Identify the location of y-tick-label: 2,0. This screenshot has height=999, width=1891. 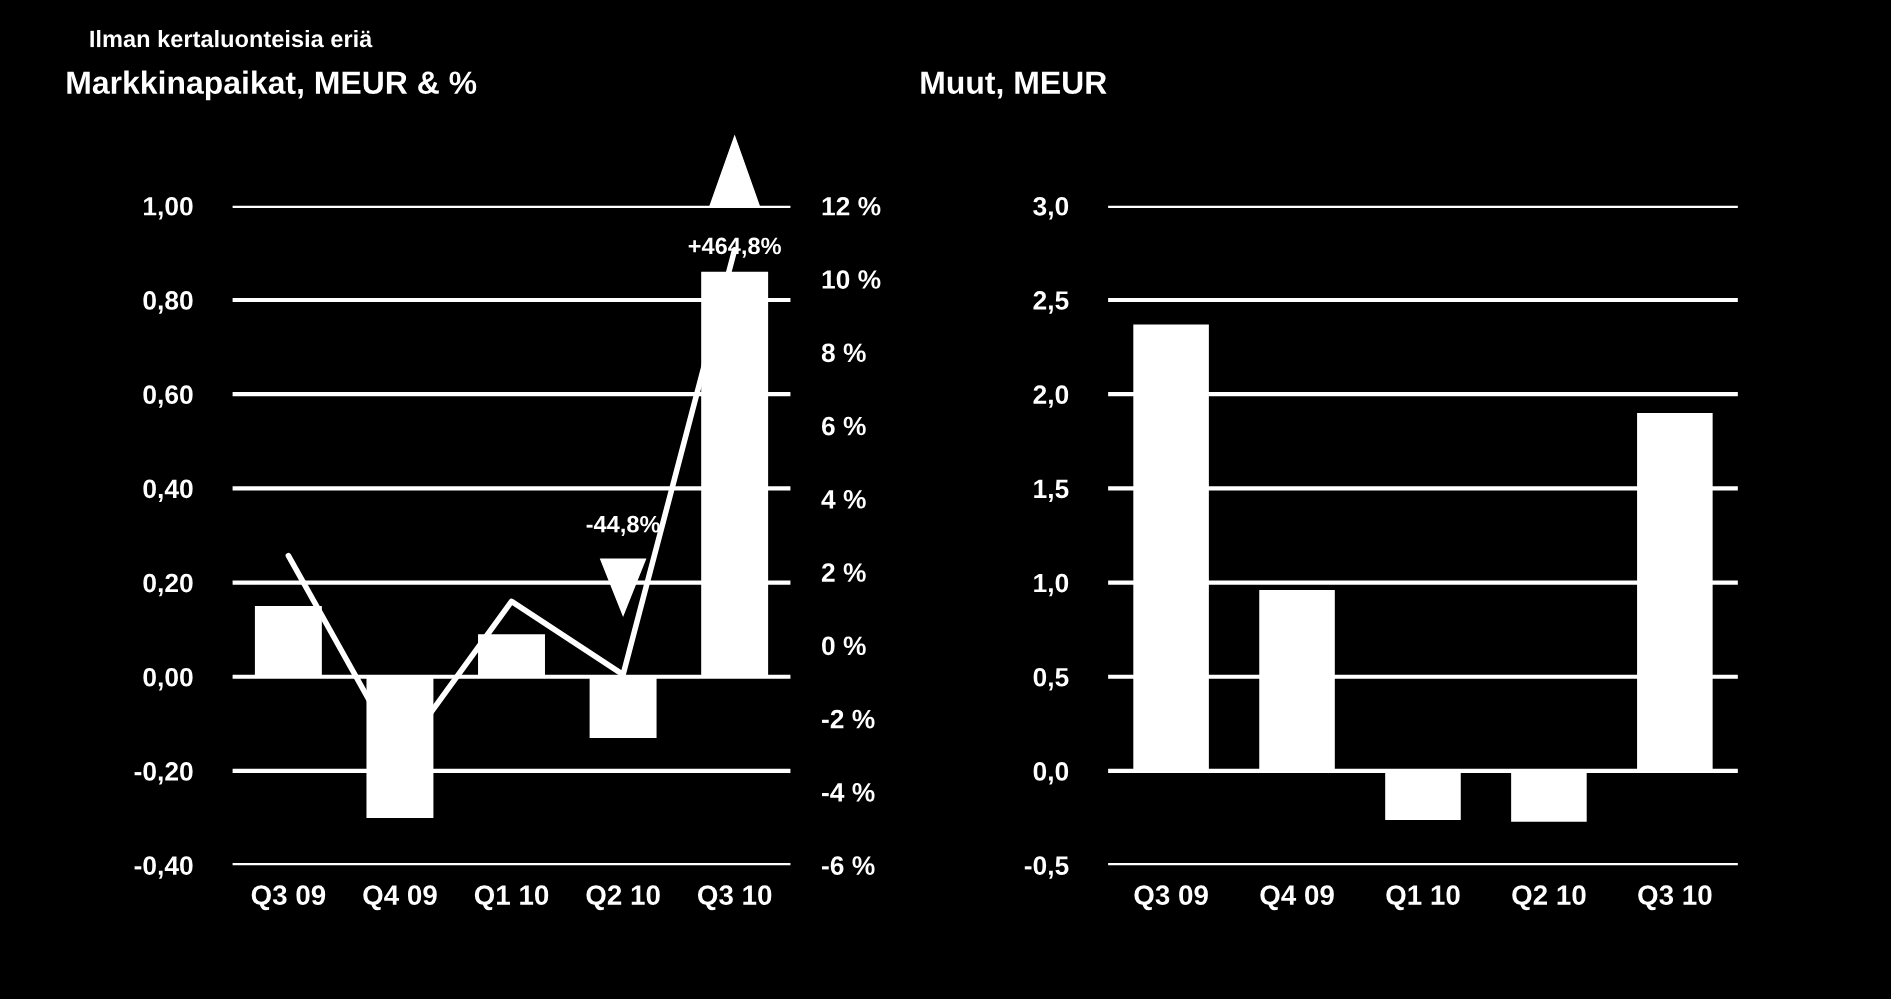
(1051, 396).